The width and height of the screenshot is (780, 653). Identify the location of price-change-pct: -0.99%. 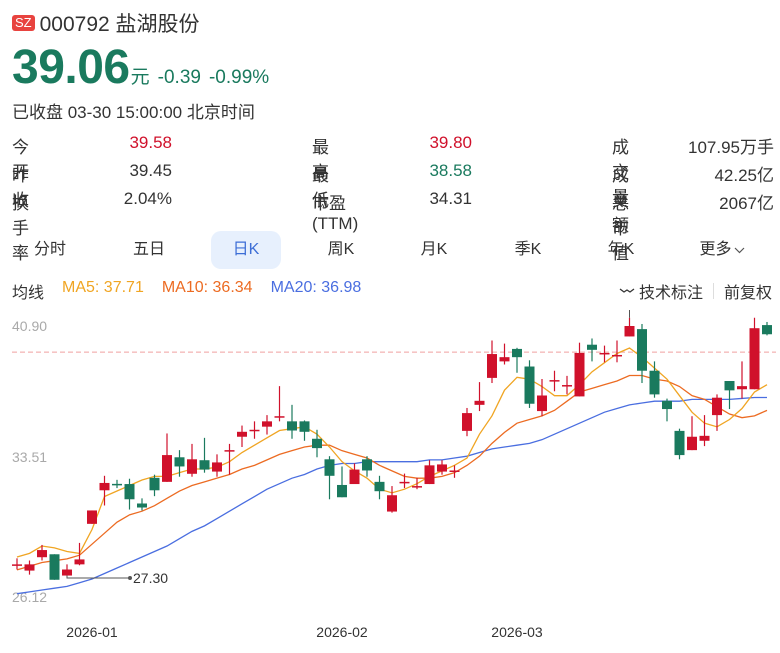
(239, 77).